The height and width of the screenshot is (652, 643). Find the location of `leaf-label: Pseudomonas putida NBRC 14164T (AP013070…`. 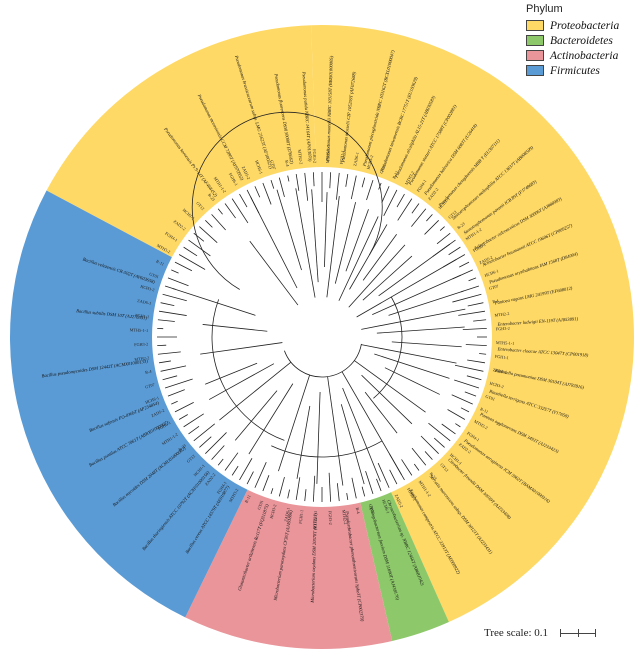

leaf-label: Pseudomonas putida NBRC 14164T (AP013070… is located at coordinates (306, 116).